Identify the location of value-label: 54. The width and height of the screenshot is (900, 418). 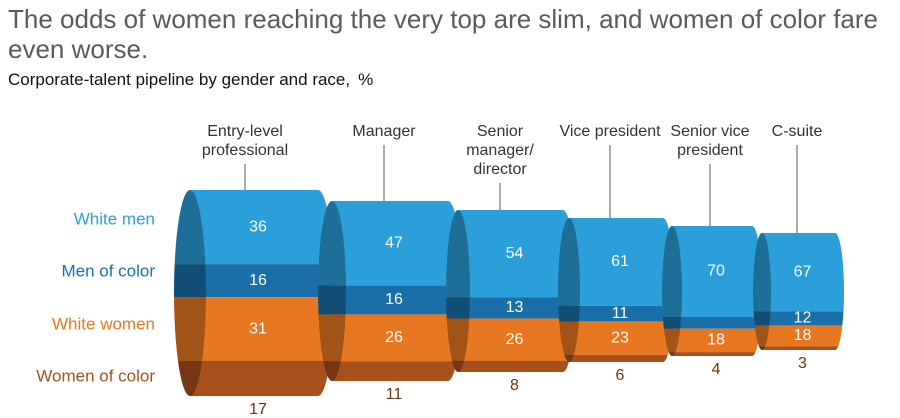
(515, 253).